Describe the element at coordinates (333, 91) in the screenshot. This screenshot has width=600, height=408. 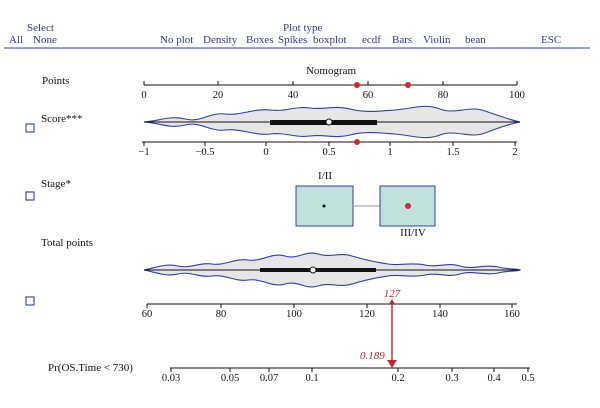
I see `points-ticks: 0 20 40 60 80 100` at that location.